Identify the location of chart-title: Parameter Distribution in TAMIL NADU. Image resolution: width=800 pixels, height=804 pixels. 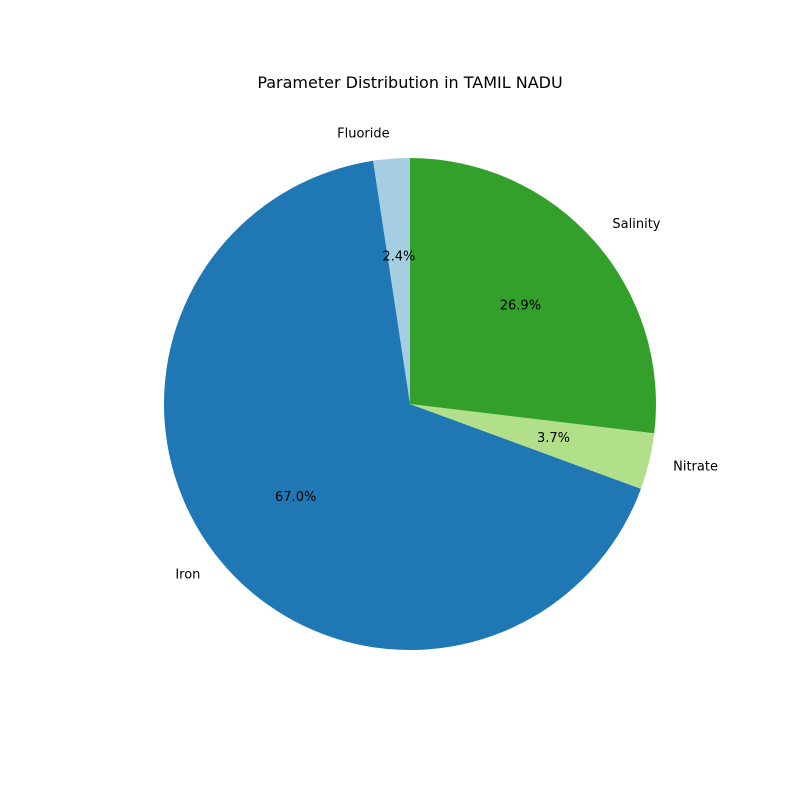
(409, 82).